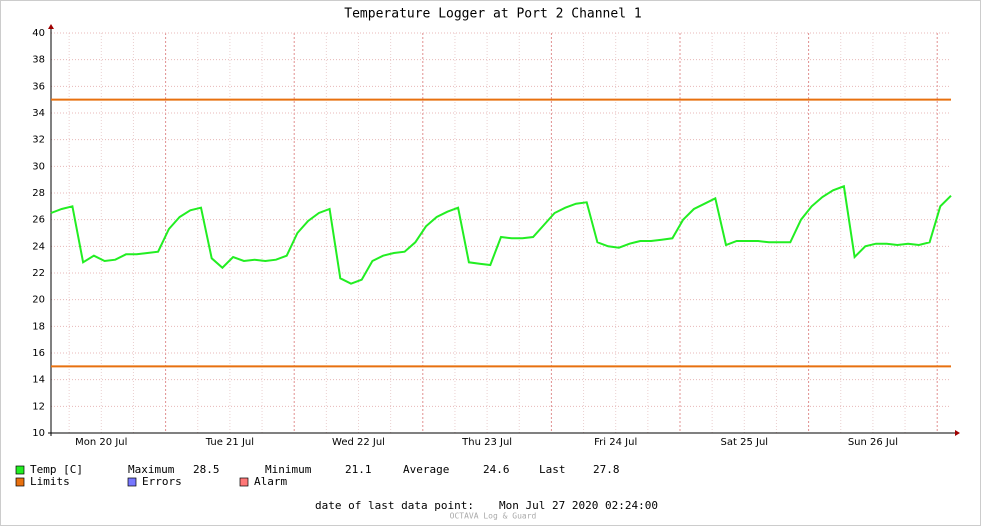  I want to click on x-axis-arrow, so click(957, 433).